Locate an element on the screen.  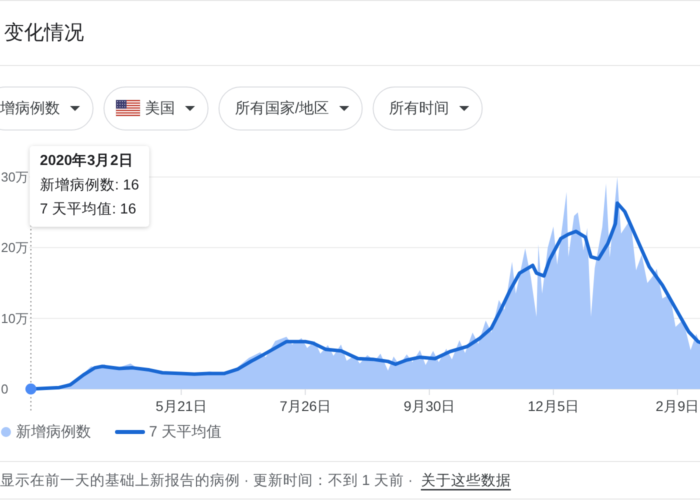
x-tick-label: 7月26日 is located at coordinates (305, 406).